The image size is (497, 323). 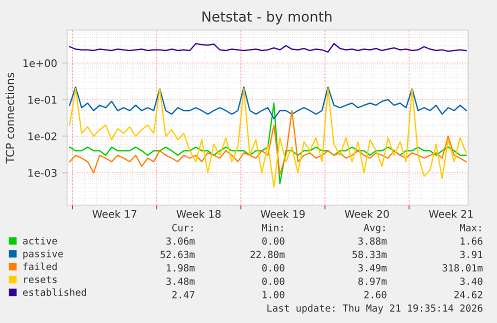 I want to click on x-tick-label: Week 19, so click(x=282, y=214).